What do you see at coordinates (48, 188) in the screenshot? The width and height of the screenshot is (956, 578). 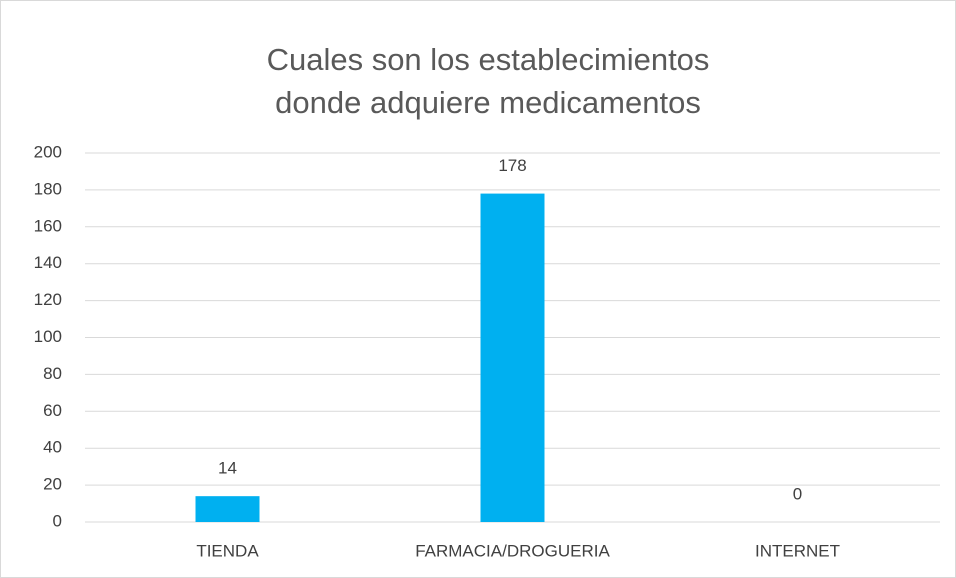 I see `y-tick-label: 180` at bounding box center [48, 188].